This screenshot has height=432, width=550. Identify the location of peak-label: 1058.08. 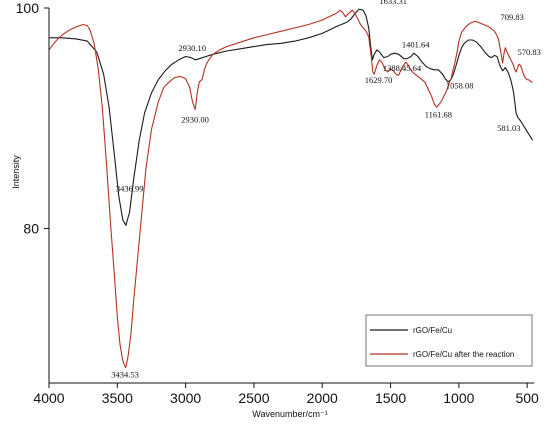
(460, 86).